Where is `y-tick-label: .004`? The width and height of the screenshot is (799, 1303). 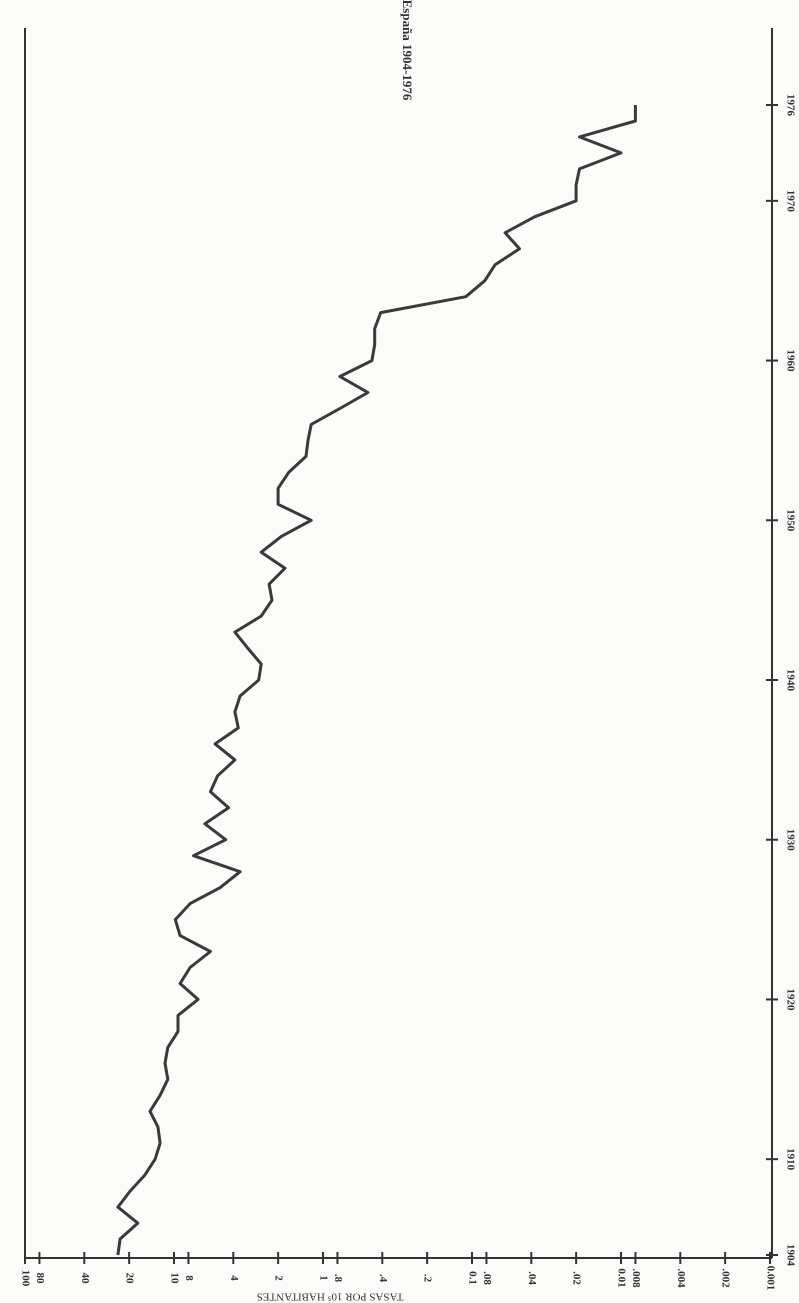
y-tick-label: .004 is located at coordinates (681, 1278).